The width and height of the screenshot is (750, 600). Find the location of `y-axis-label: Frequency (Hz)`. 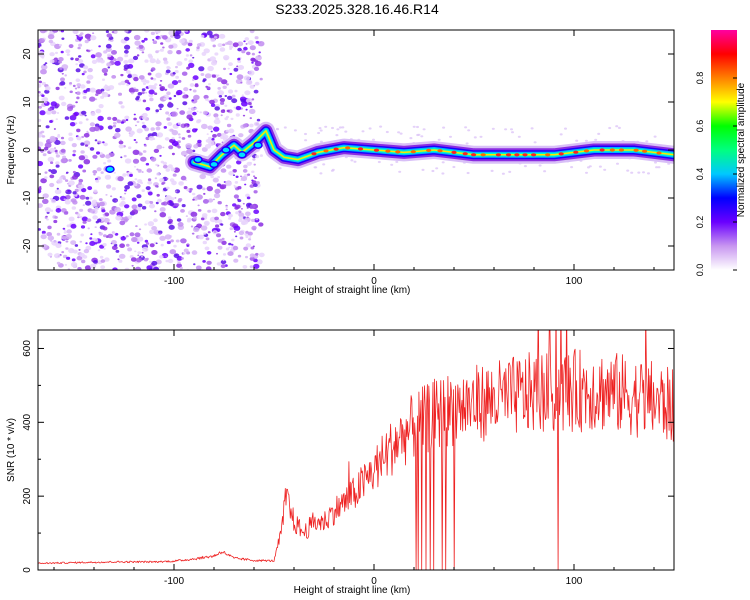

y-axis-label: Frequency (Hz) is located at coordinates (11, 150).